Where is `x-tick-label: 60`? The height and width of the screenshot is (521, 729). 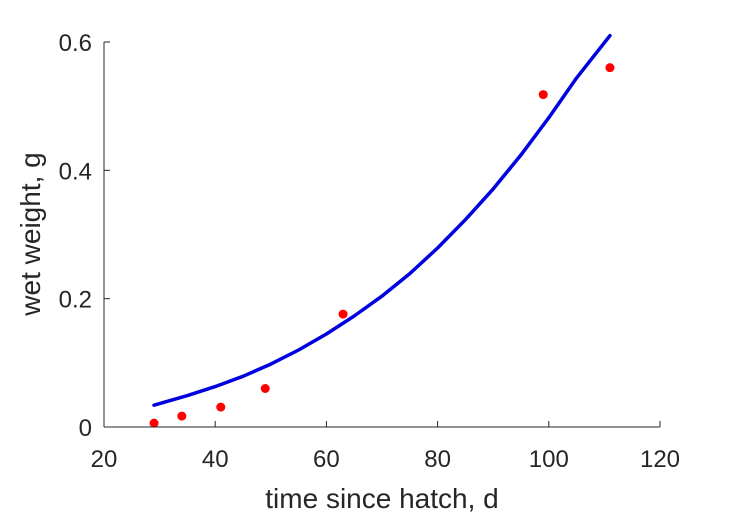 x-tick-label: 60 is located at coordinates (326, 459).